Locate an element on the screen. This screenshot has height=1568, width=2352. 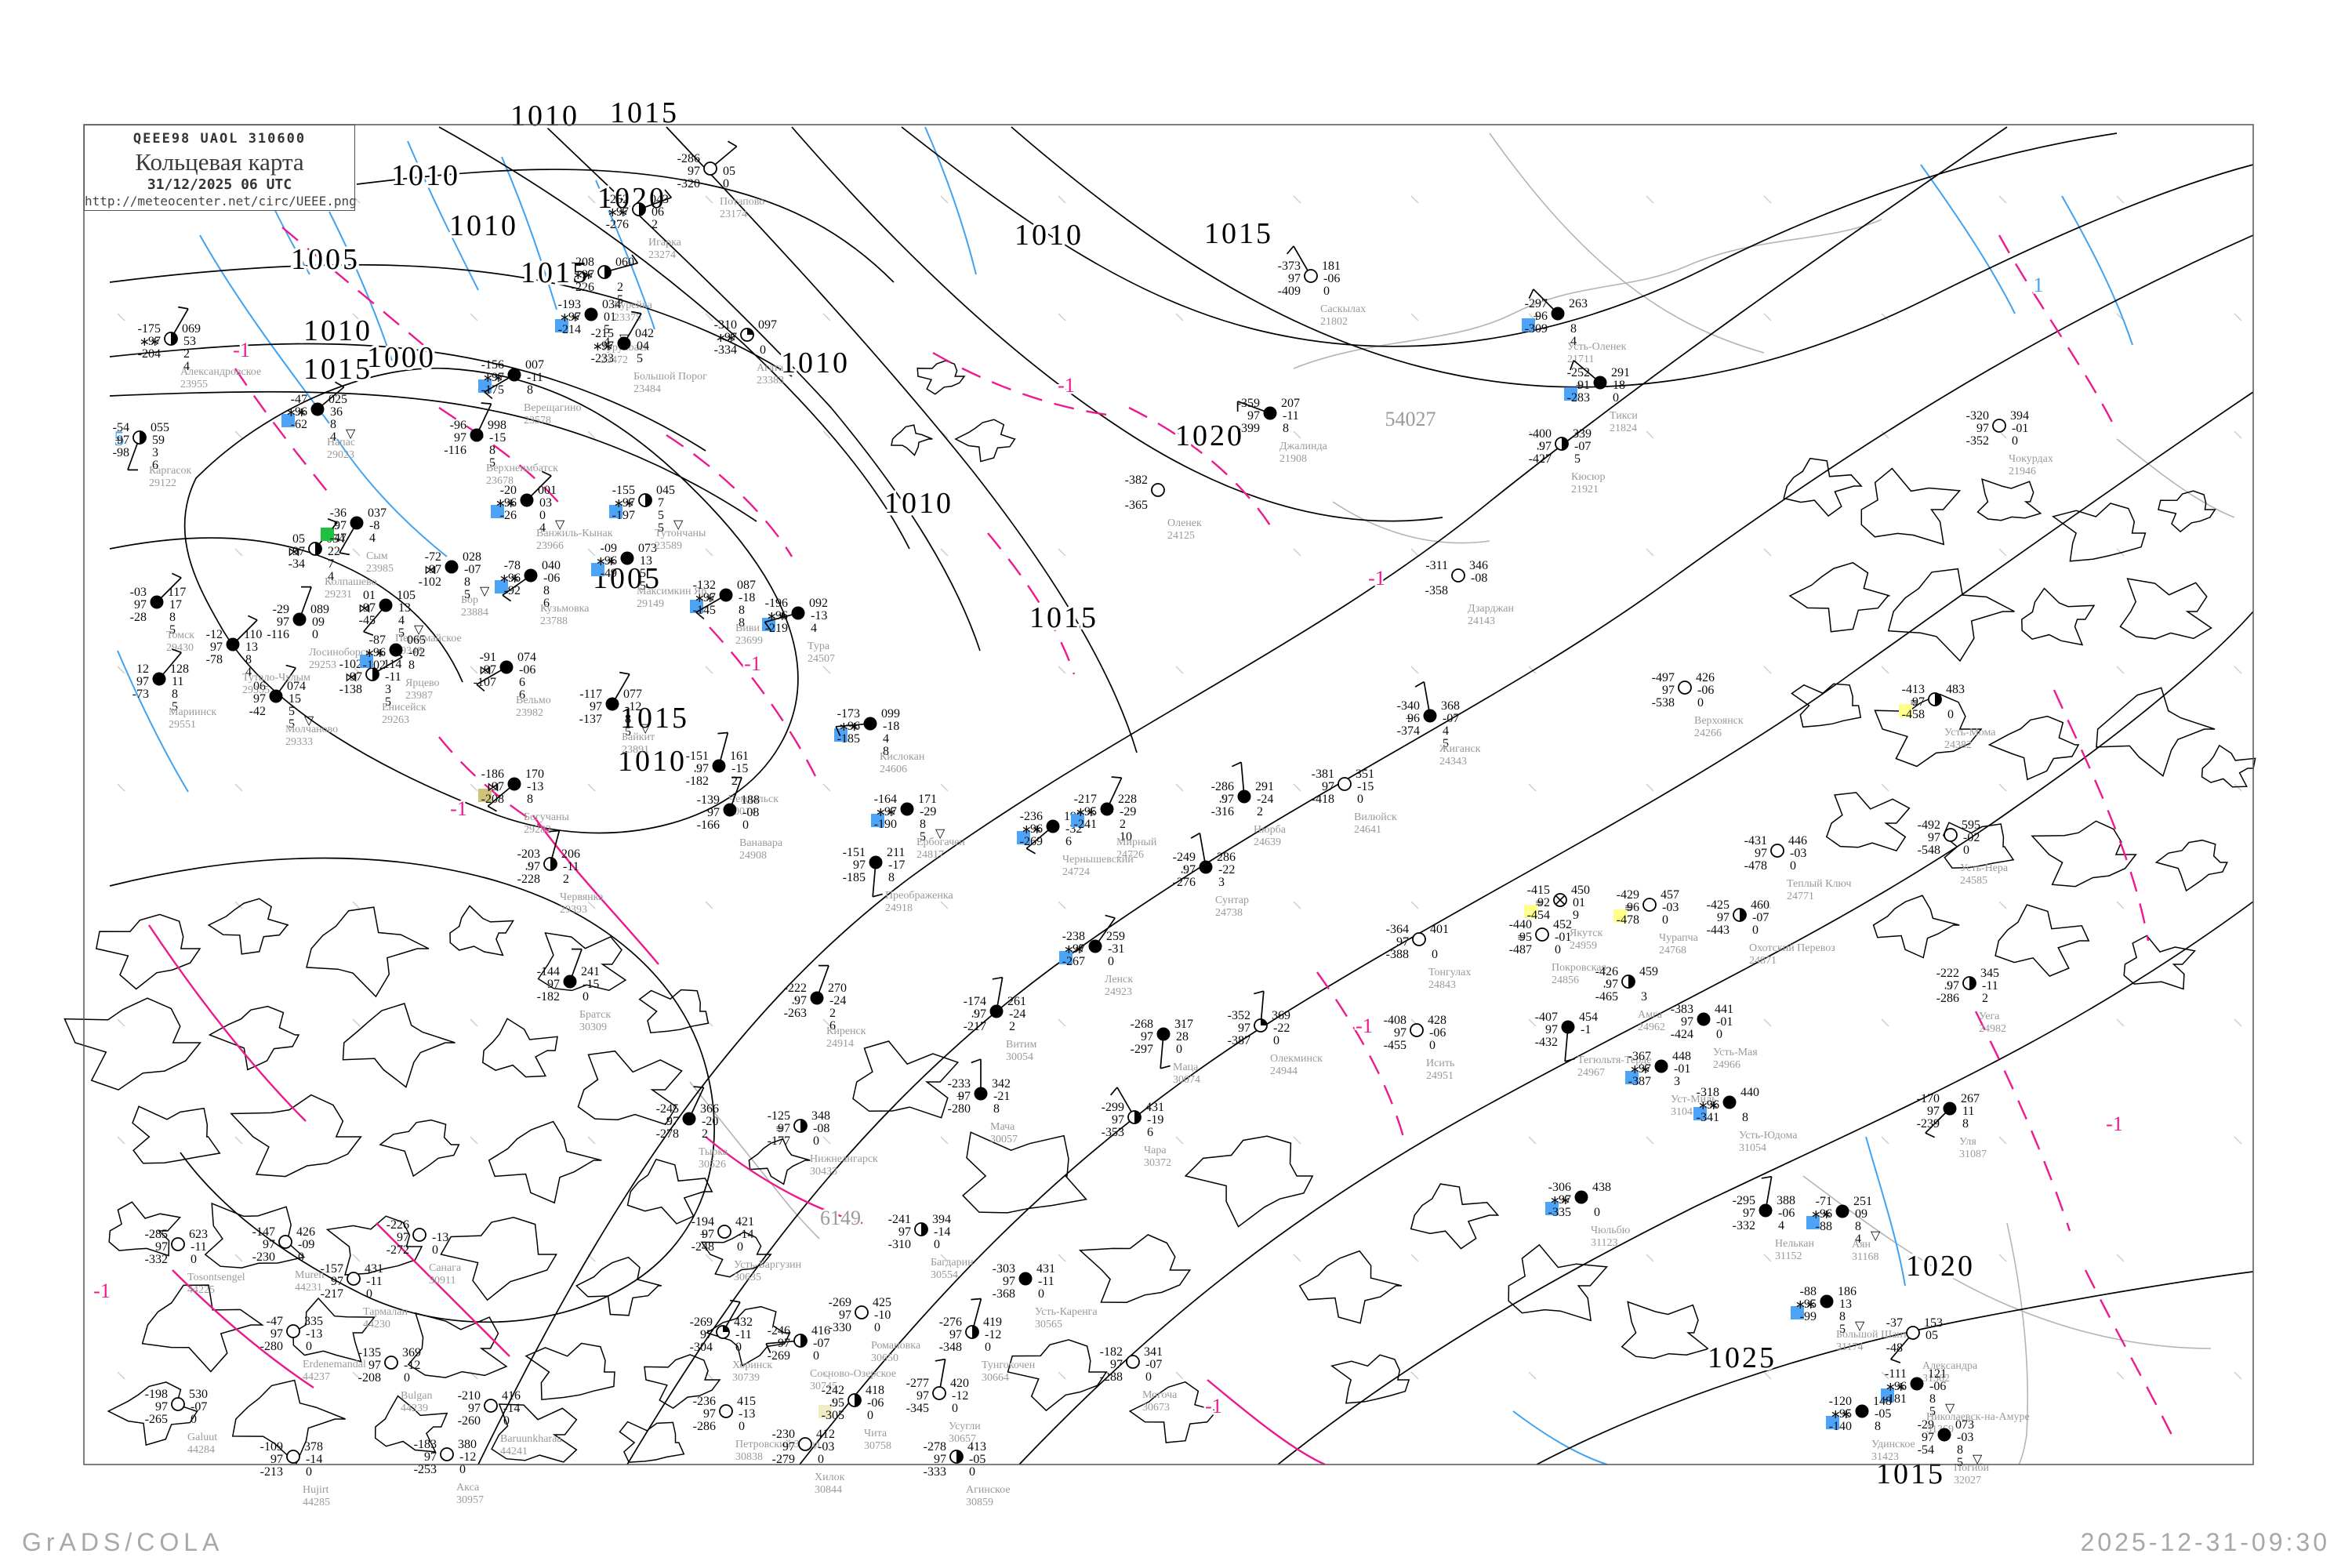
station-pressure: 270 is located at coordinates (837, 988).